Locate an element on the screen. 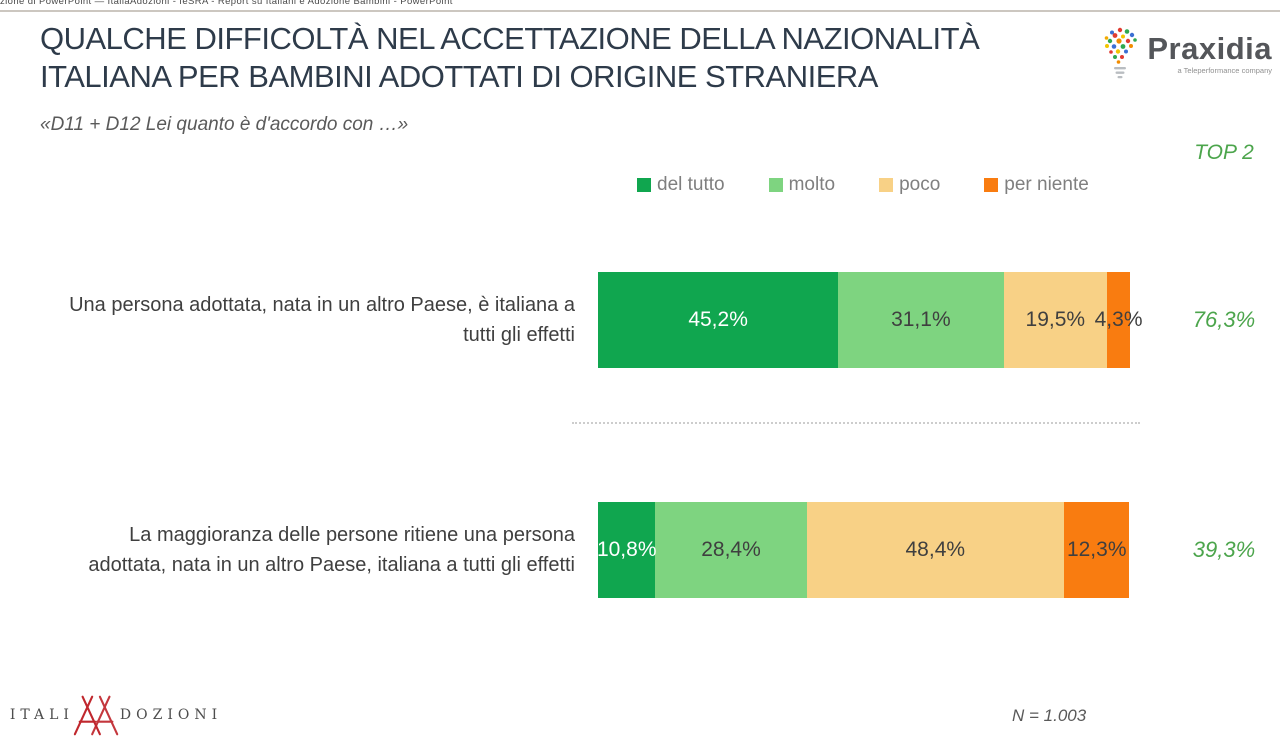 Image resolution: width=1280 pixels, height=743 pixels. bar2-segment-del-tutto: 10,8% is located at coordinates (626, 550).